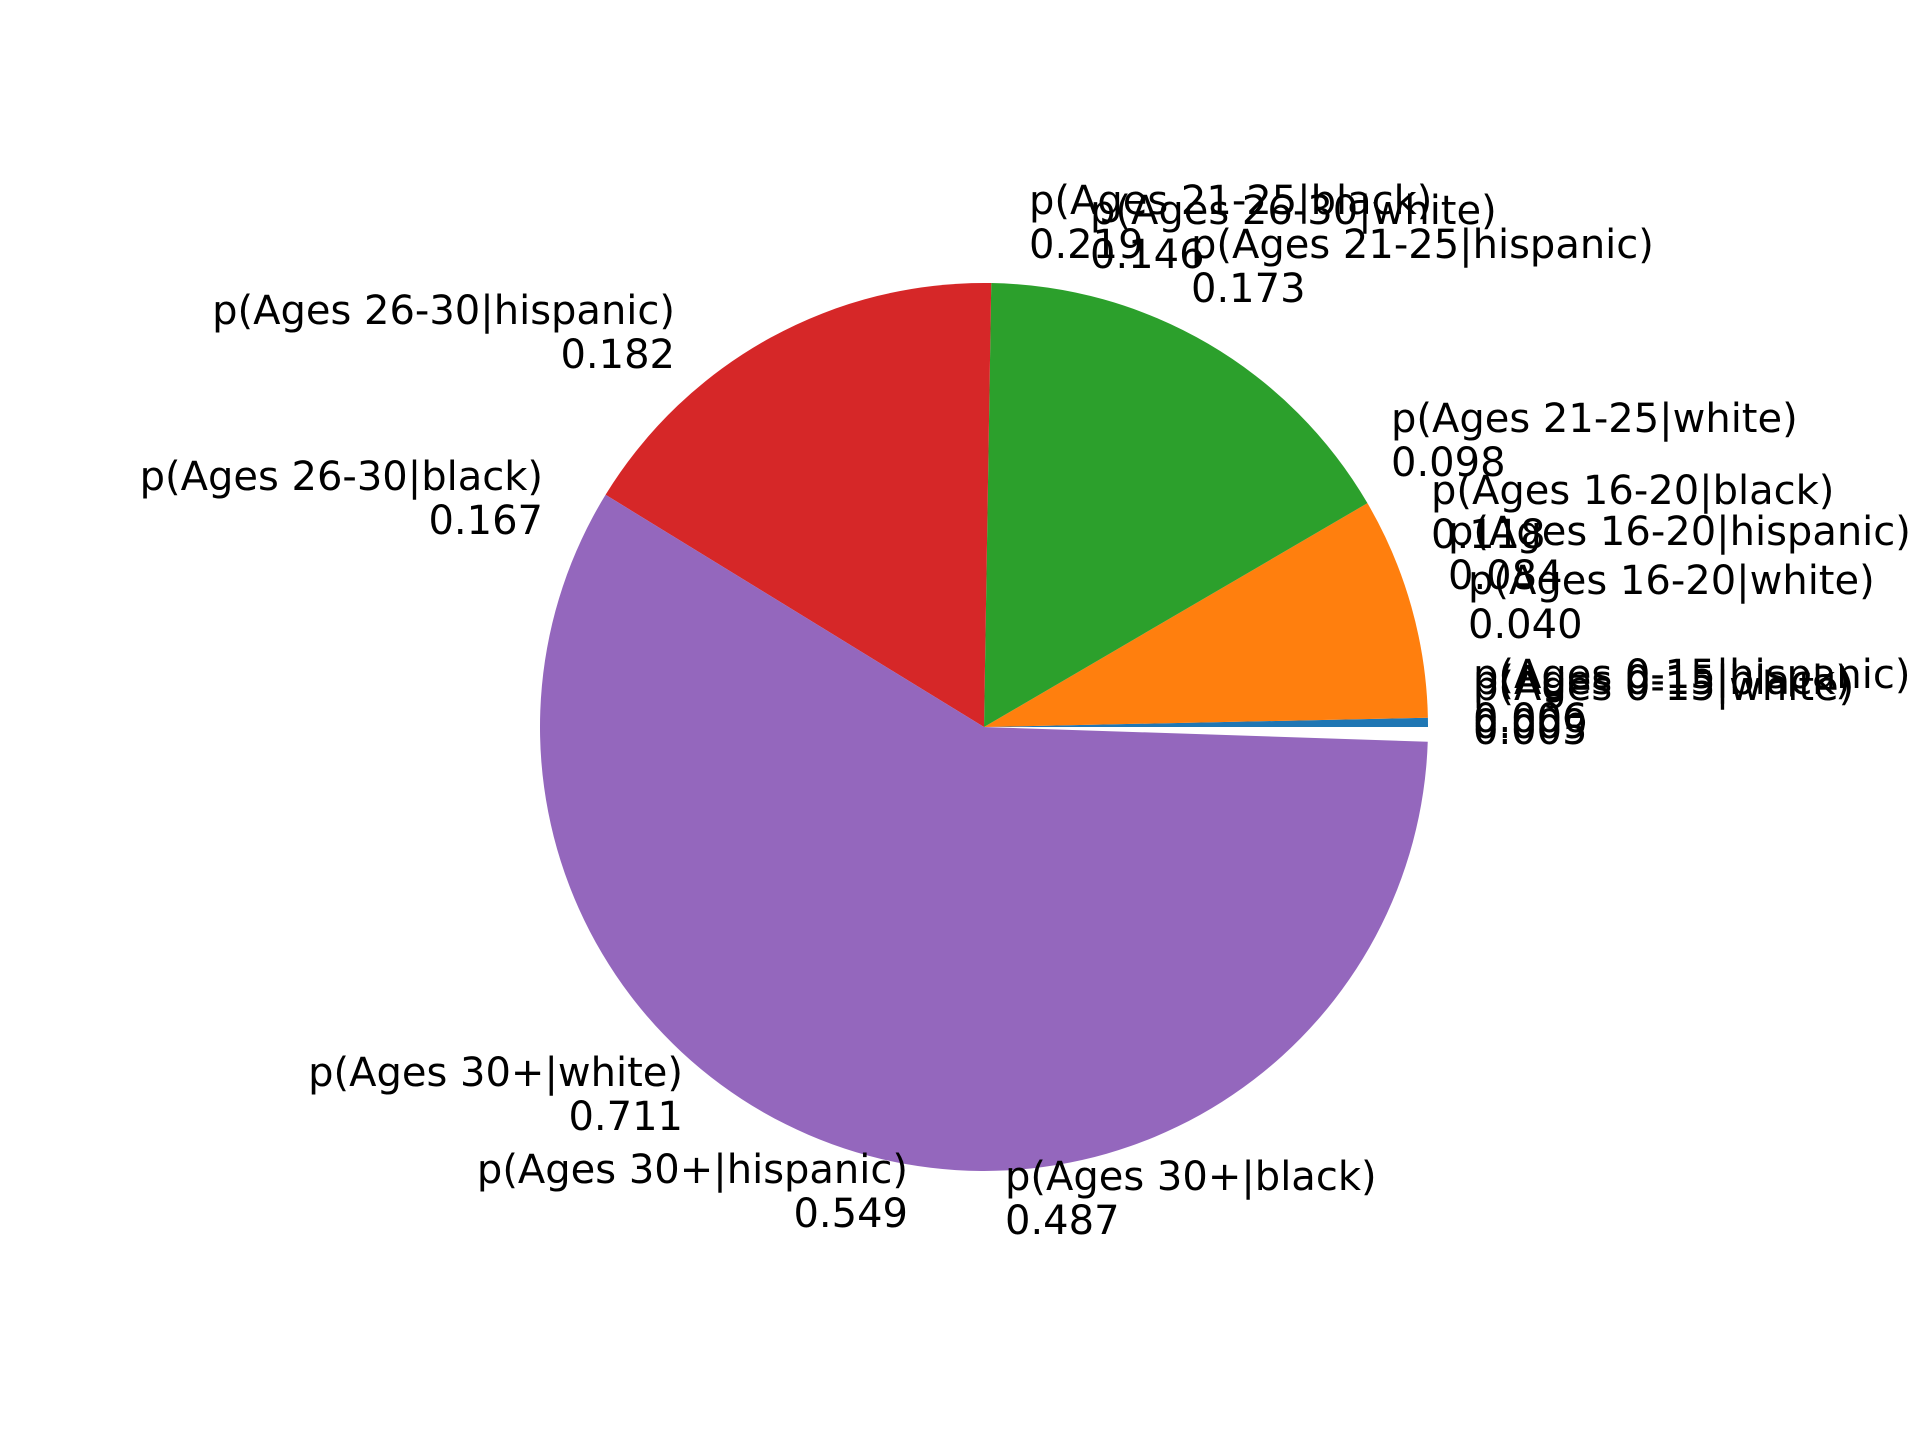 This screenshot has height=1440, width=1920. Describe the element at coordinates (495, 1073) in the screenshot. I see `slice-label-text: p(Ages 30+|white)` at that location.